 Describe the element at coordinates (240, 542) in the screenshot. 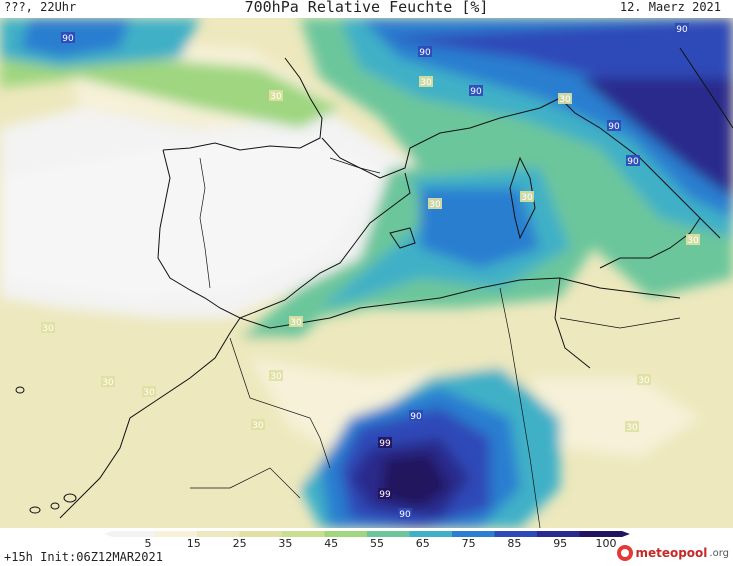

I see `legend-tick-label: 25` at that location.